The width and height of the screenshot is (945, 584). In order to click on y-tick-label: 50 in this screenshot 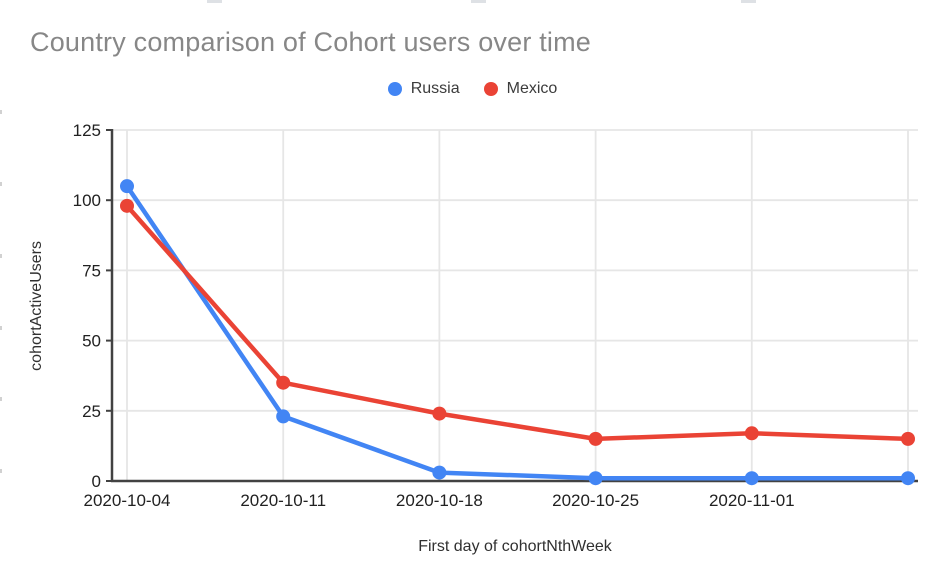, I will do `click(91, 341)`.